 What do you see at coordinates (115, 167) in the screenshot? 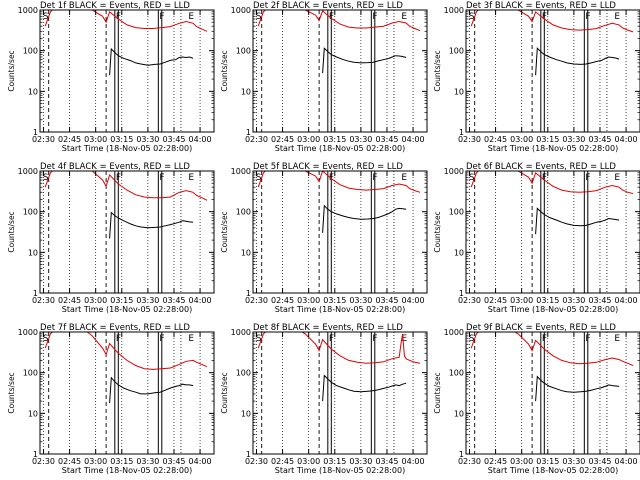
I see `chart-title: Det 4f BLACK = Events, RED = LLD` at bounding box center [115, 167].